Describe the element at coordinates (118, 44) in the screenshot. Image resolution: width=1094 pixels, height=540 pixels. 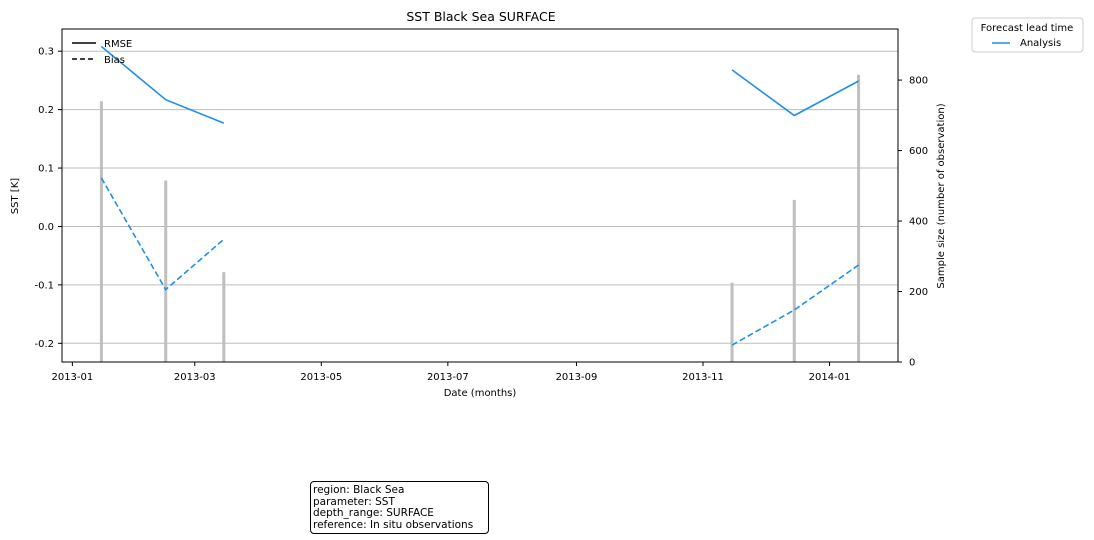
I see `legend-rmse-label: RMSE` at that location.